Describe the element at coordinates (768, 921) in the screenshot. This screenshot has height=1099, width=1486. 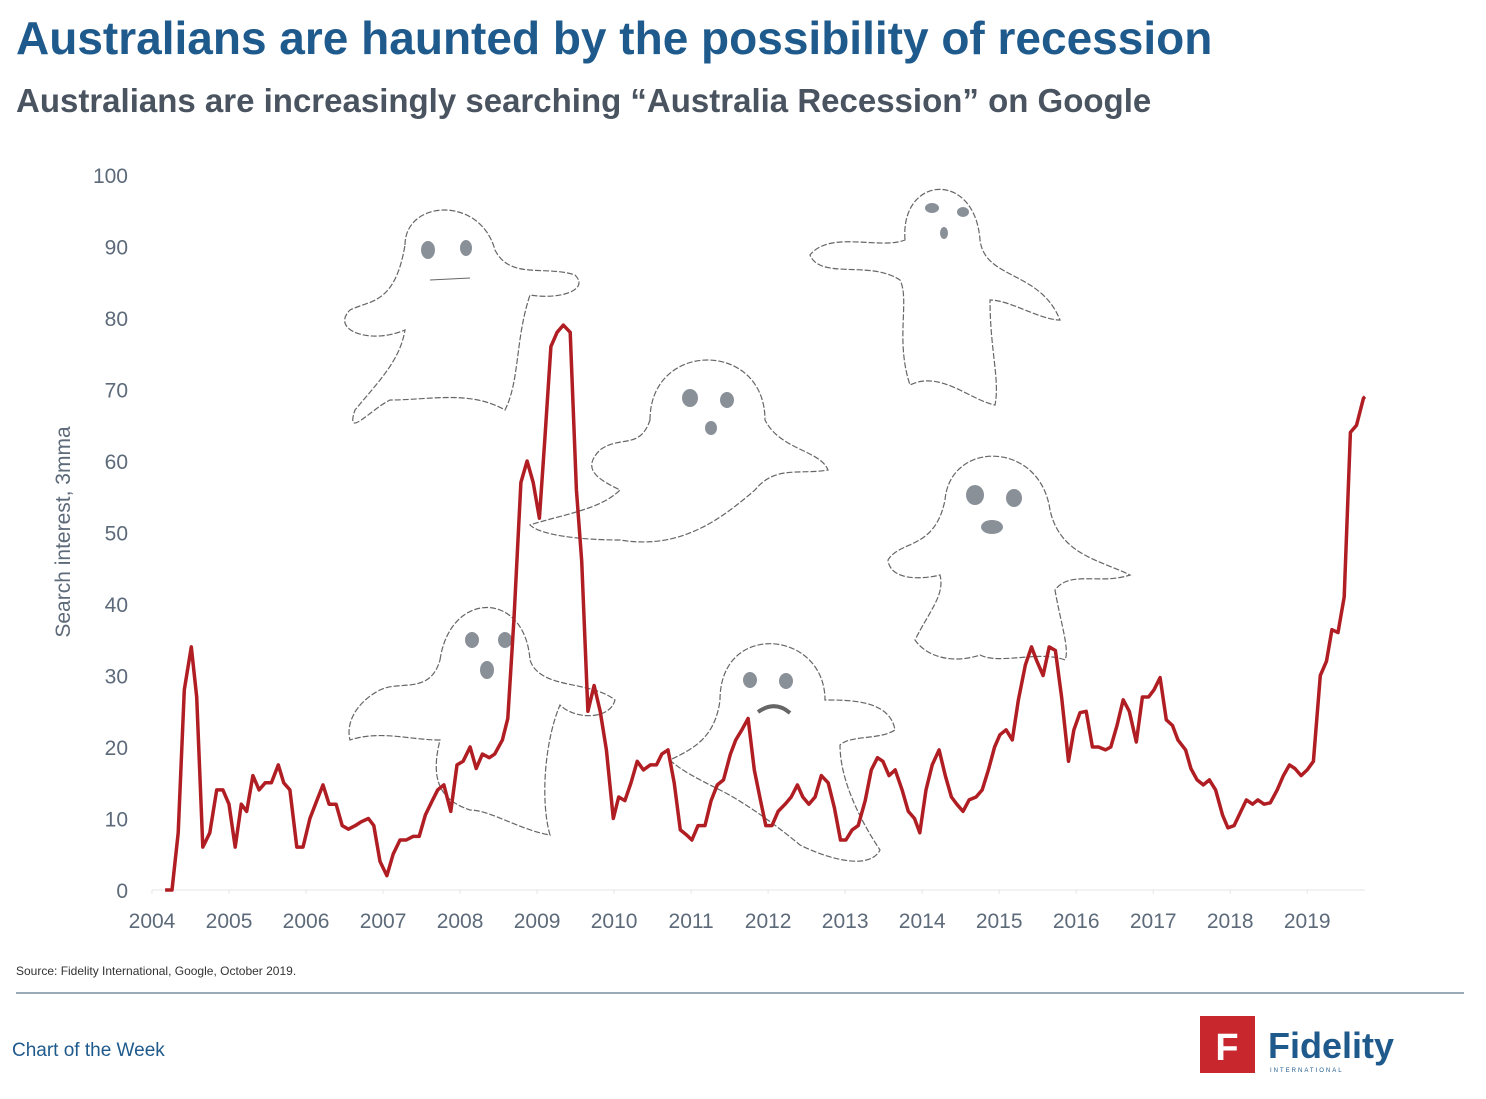
I see `x-tick-label: 2012` at that location.